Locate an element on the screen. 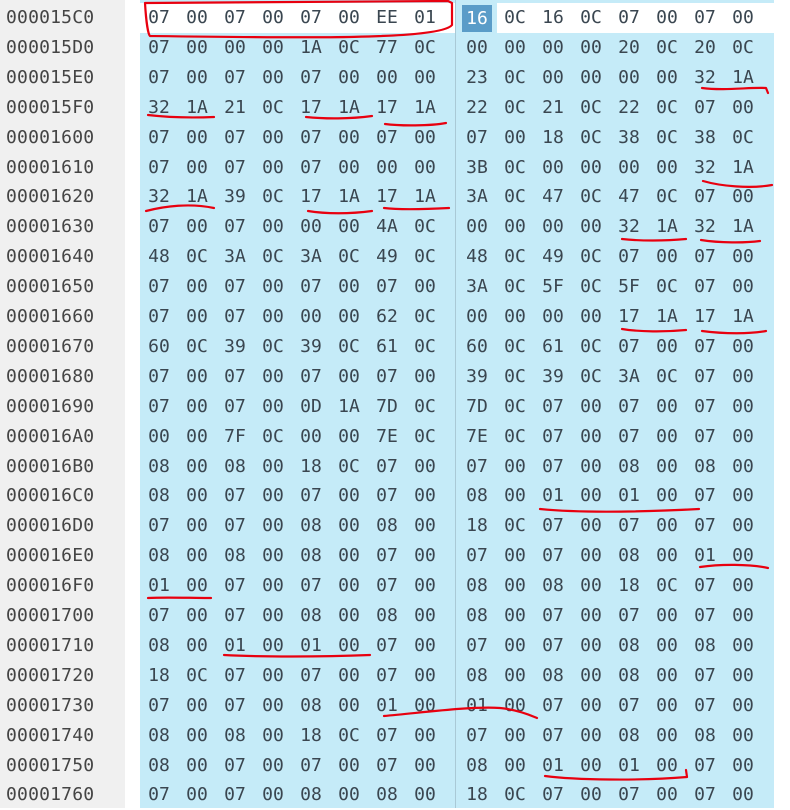  hex-byte: 49 is located at coordinates (387, 256).